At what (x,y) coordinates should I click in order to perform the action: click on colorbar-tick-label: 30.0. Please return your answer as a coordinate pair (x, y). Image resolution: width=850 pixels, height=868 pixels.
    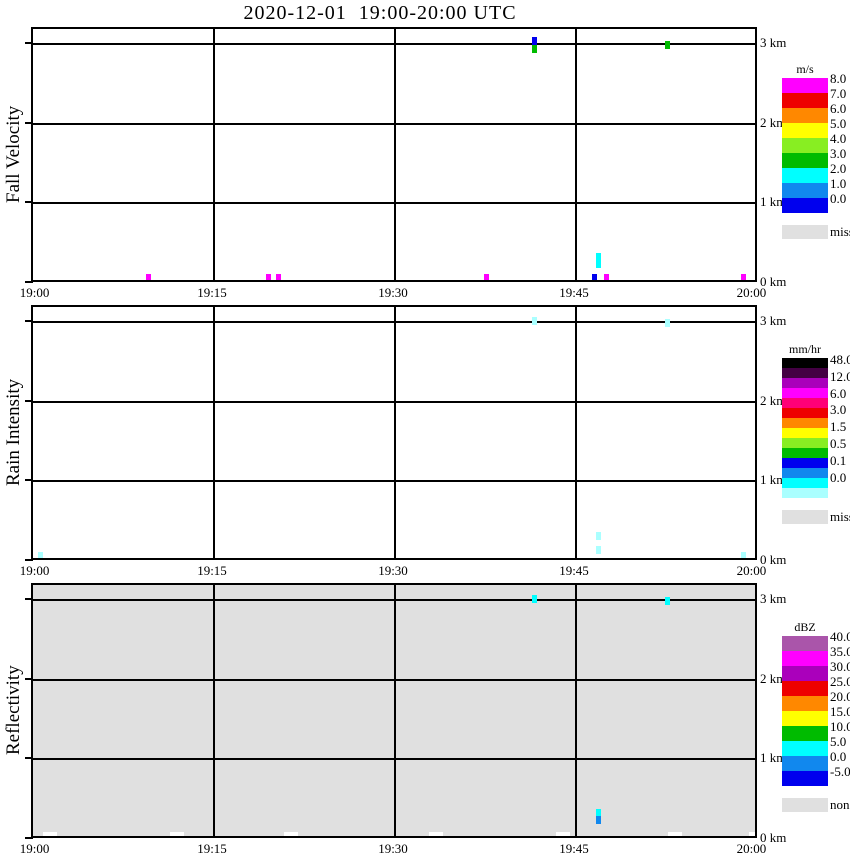
    Looking at the image, I should click on (840, 666).